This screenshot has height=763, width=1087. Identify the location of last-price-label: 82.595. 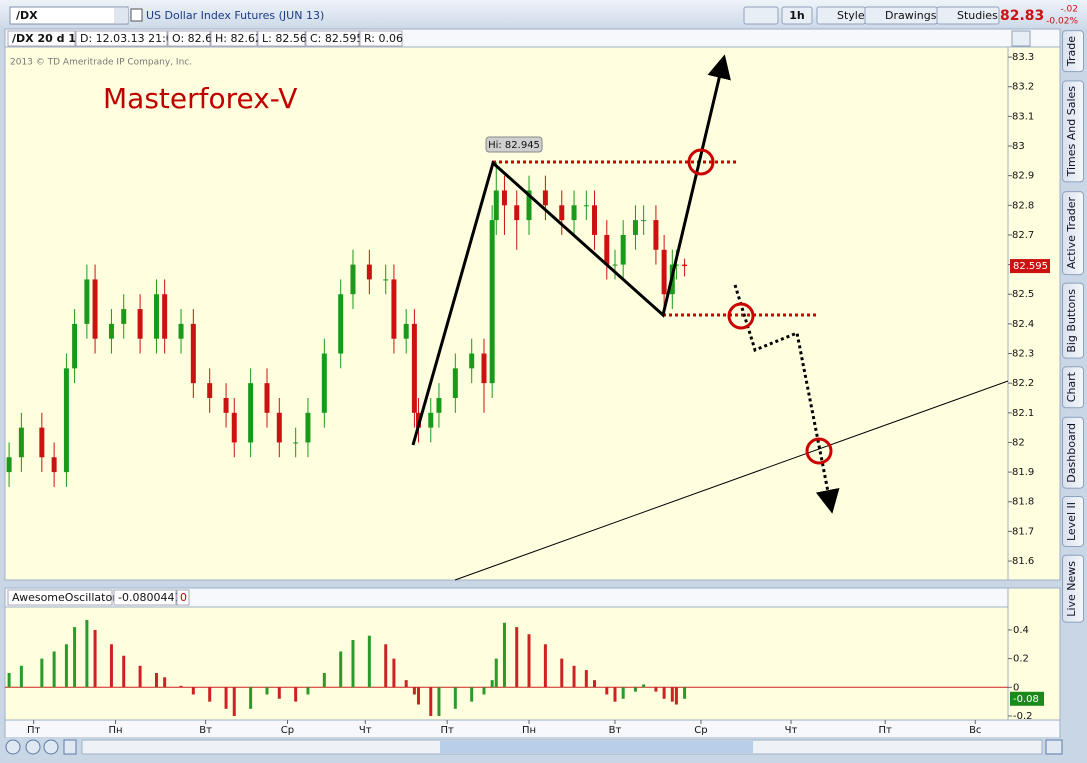
(1030, 266).